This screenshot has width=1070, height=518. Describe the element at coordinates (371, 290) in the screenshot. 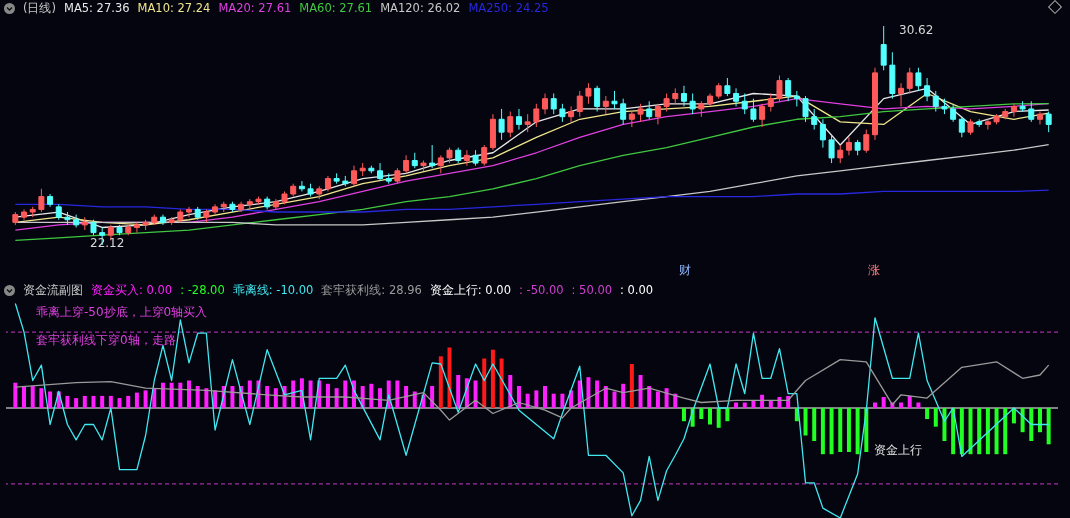

I see `text: 套牢获利线: 28.96` at that location.